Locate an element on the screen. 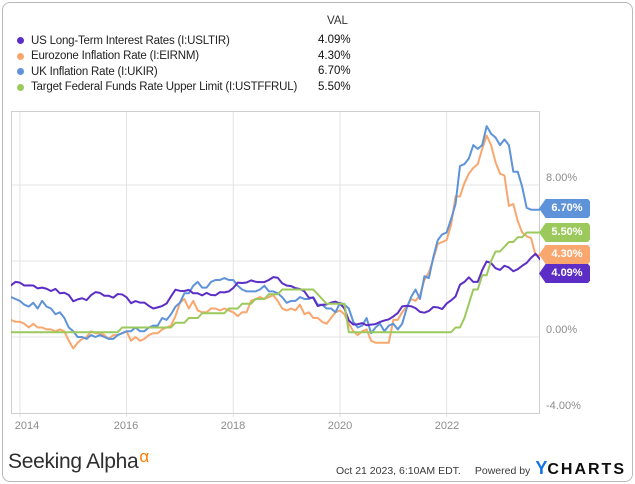  chart-timestamp: Oct 21 2023, 6:10AM EDT. is located at coordinates (398, 471).